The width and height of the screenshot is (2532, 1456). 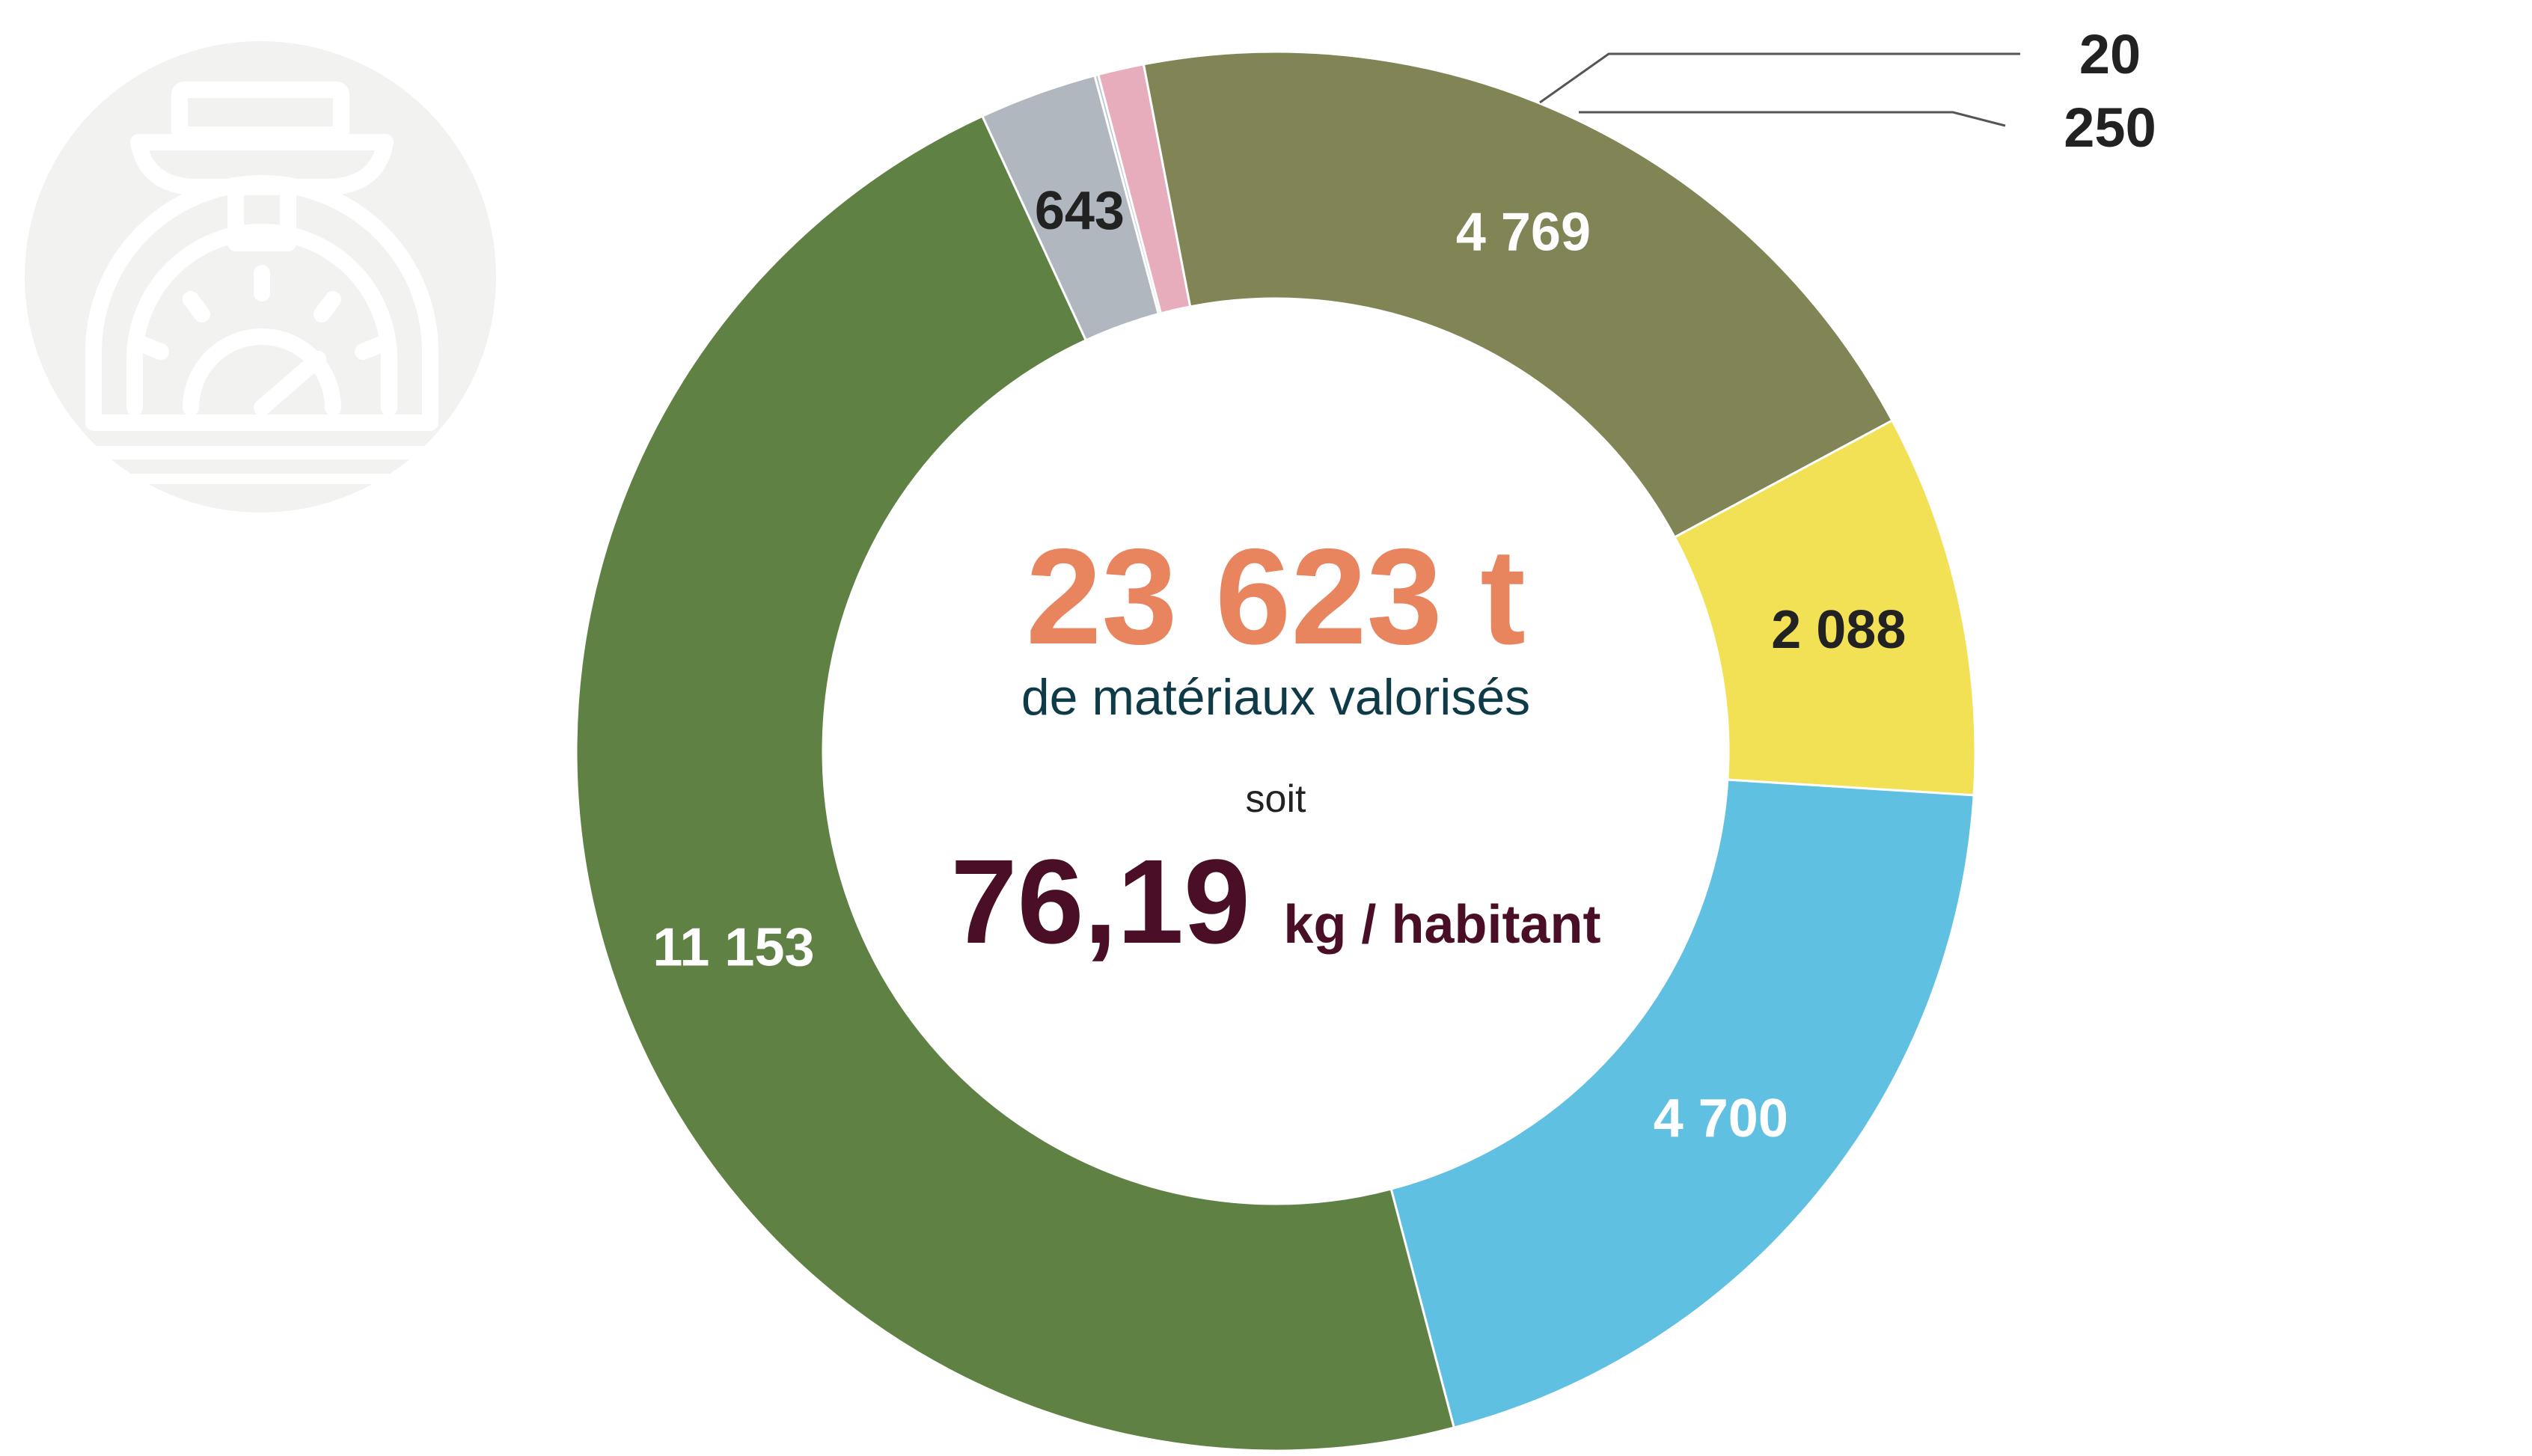 I want to click on weighing-scale-icon, so click(x=260, y=277).